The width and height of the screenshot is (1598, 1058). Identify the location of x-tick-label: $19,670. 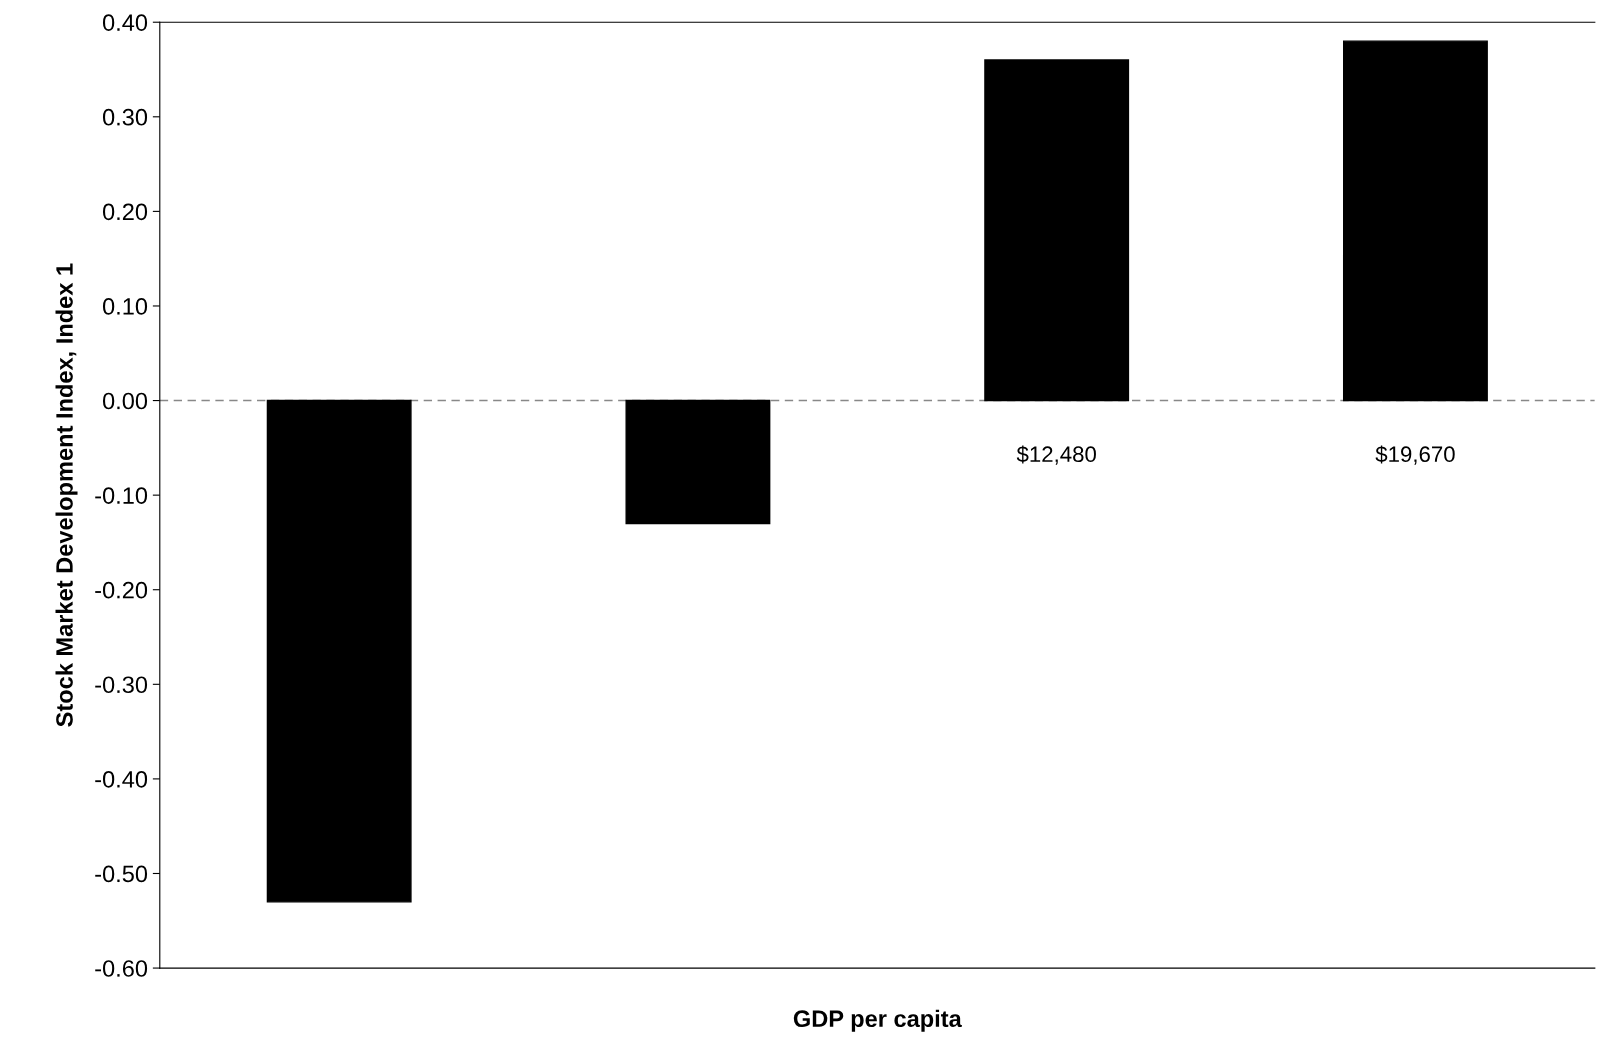
(1415, 455).